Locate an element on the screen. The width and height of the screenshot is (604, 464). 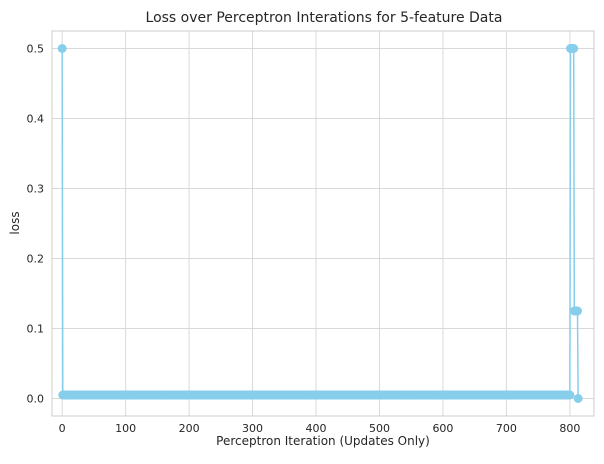
x-axis-label: Perceptron Iteration (Updates Only) is located at coordinates (323, 441).